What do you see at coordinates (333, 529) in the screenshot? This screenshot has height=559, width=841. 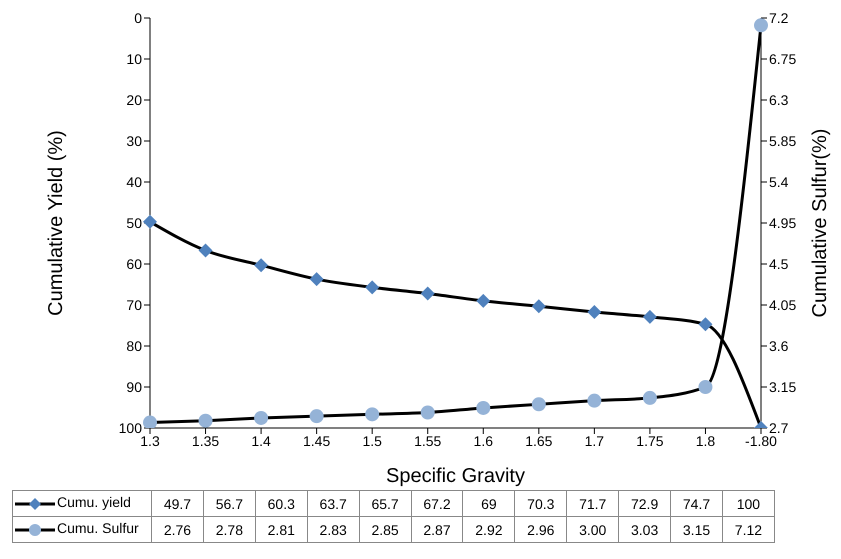 I see `data-label: 2.83` at bounding box center [333, 529].